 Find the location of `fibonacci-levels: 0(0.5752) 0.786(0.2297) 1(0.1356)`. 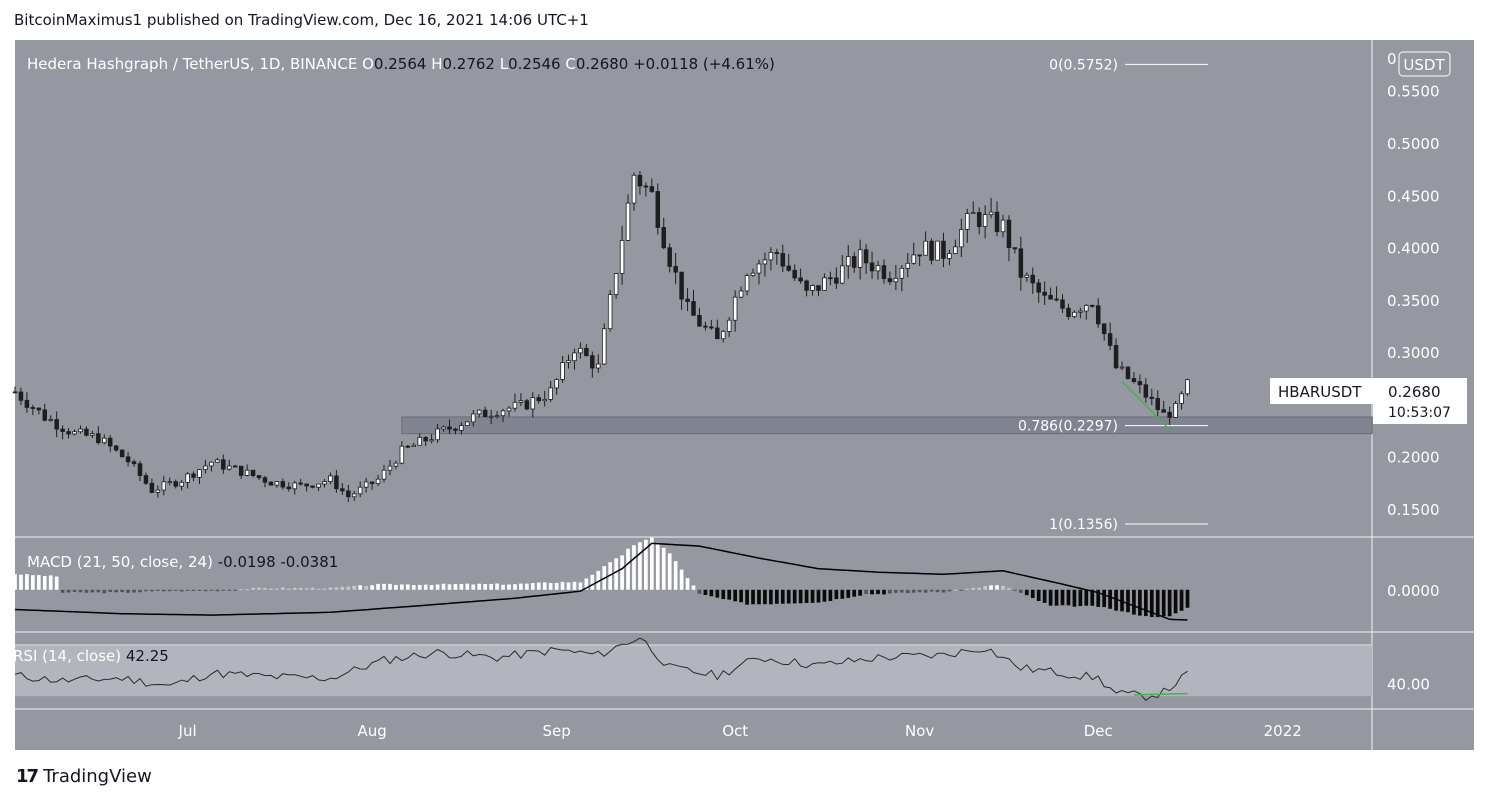

fibonacci-levels: 0(0.5752) 0.786(0.2297) 1(0.1356) is located at coordinates (1113, 295).